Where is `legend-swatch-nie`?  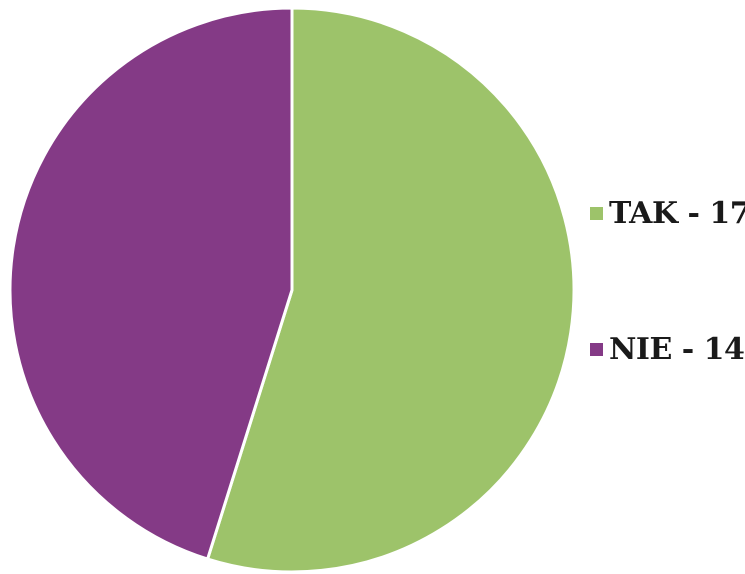
legend-swatch-nie is located at coordinates (596, 349).